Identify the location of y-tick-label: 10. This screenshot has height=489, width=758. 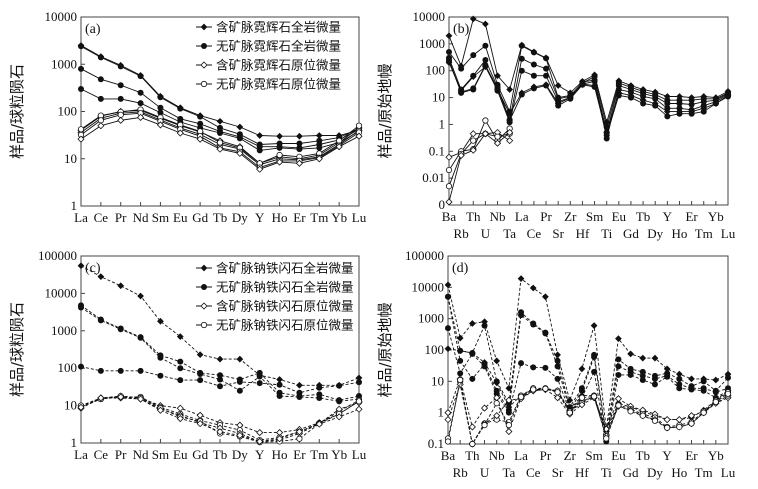
(437, 380).